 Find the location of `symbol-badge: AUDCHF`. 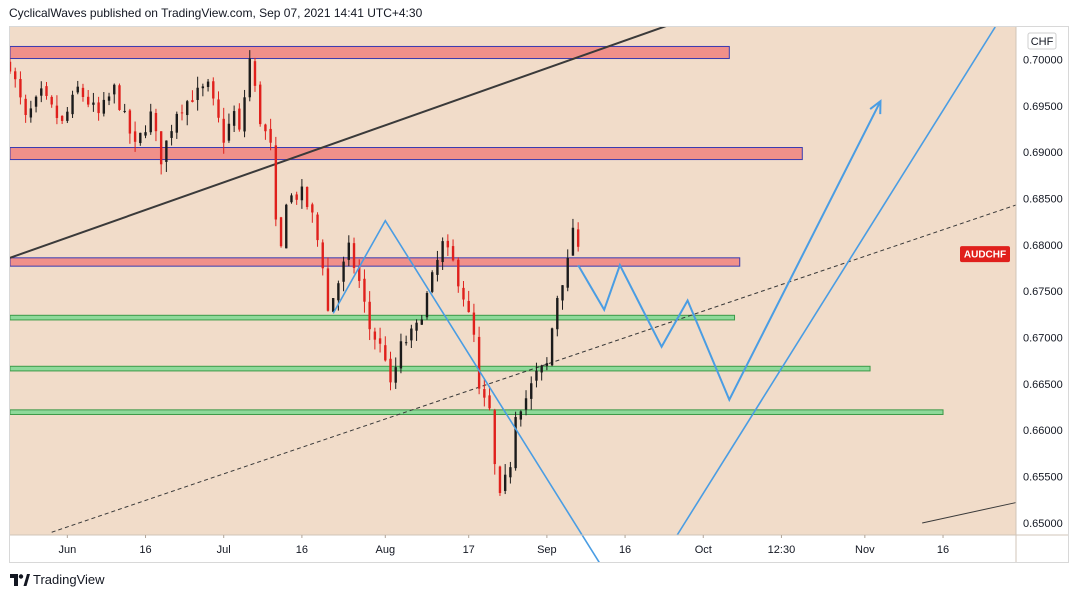

symbol-badge: AUDCHF is located at coordinates (985, 254).